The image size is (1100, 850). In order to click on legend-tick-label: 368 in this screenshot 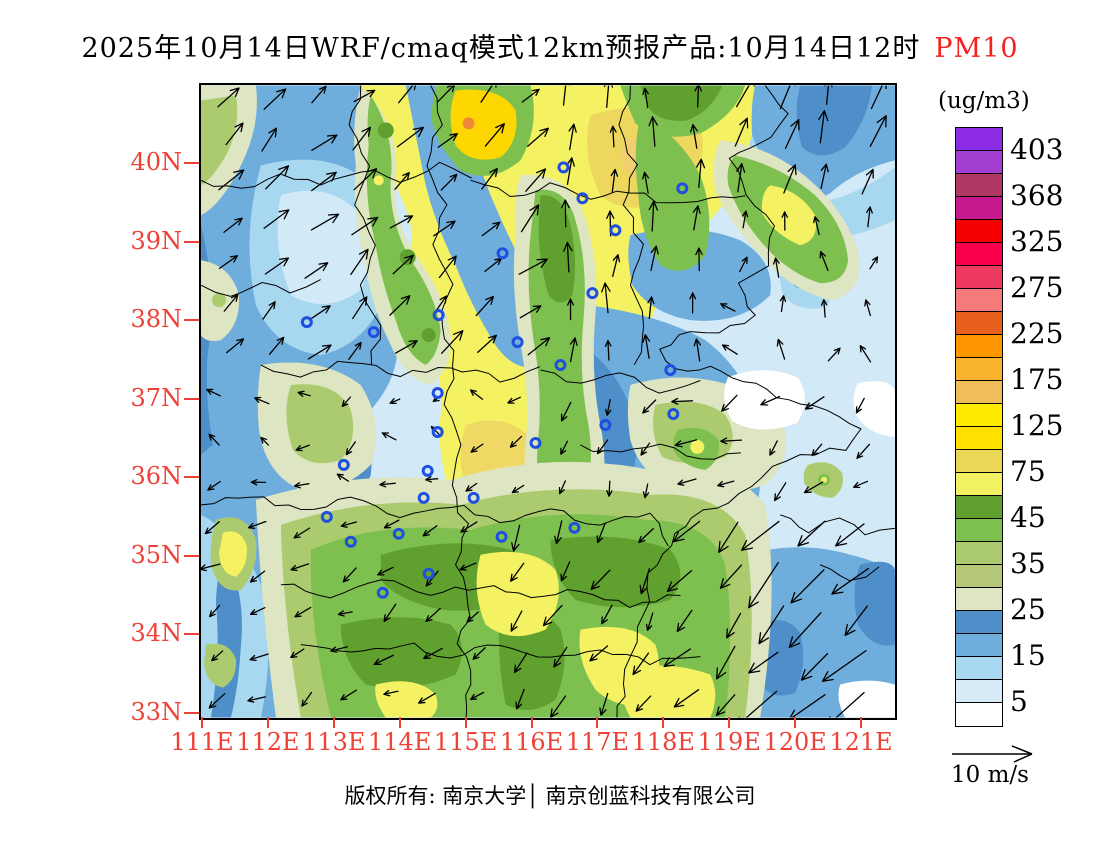, I will do `click(1037, 195)`.